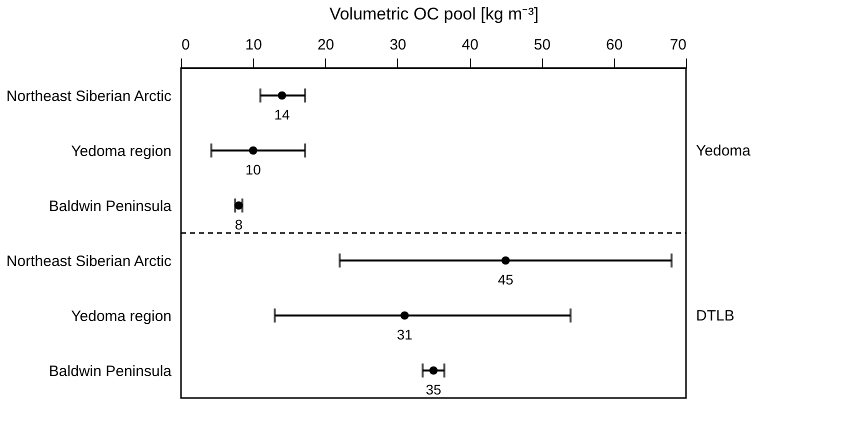  Describe the element at coordinates (542, 45) in the screenshot. I see `x-tick-label: 50` at that location.